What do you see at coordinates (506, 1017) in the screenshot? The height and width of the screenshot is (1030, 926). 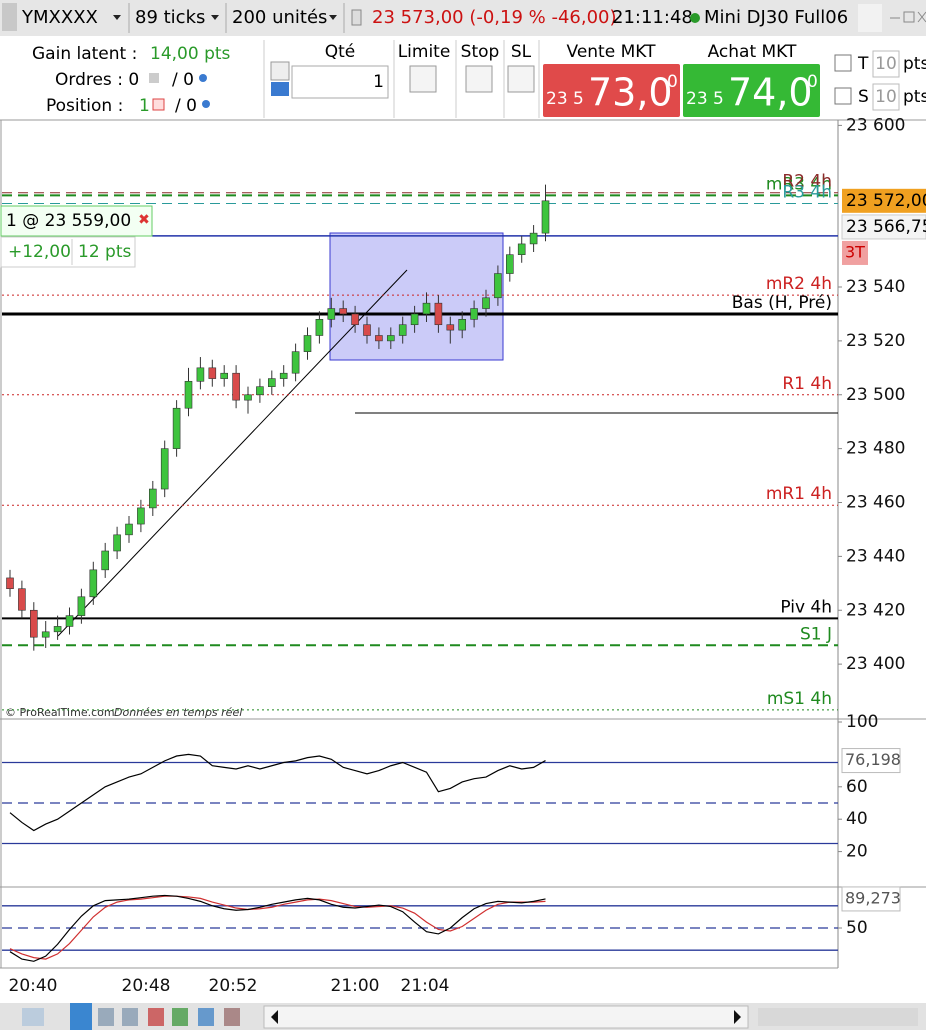 I see `scrollbar` at bounding box center [506, 1017].